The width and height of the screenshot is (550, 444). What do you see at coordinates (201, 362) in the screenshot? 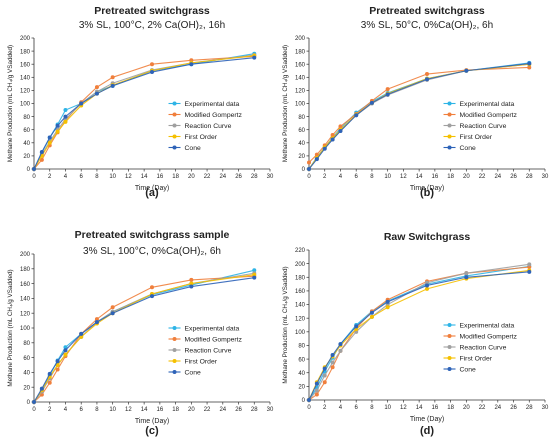
I see `legend-entry: First Order` at bounding box center [201, 362].